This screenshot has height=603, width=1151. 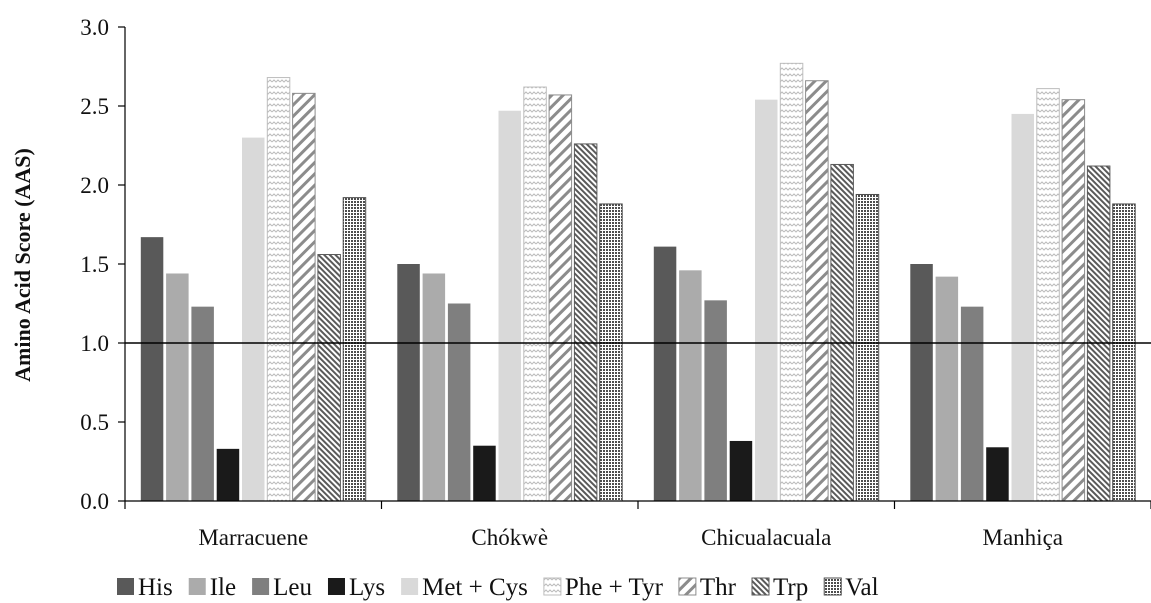 What do you see at coordinates (552, 586) in the screenshot?
I see `legend-swatch-phe-tyr` at bounding box center [552, 586].